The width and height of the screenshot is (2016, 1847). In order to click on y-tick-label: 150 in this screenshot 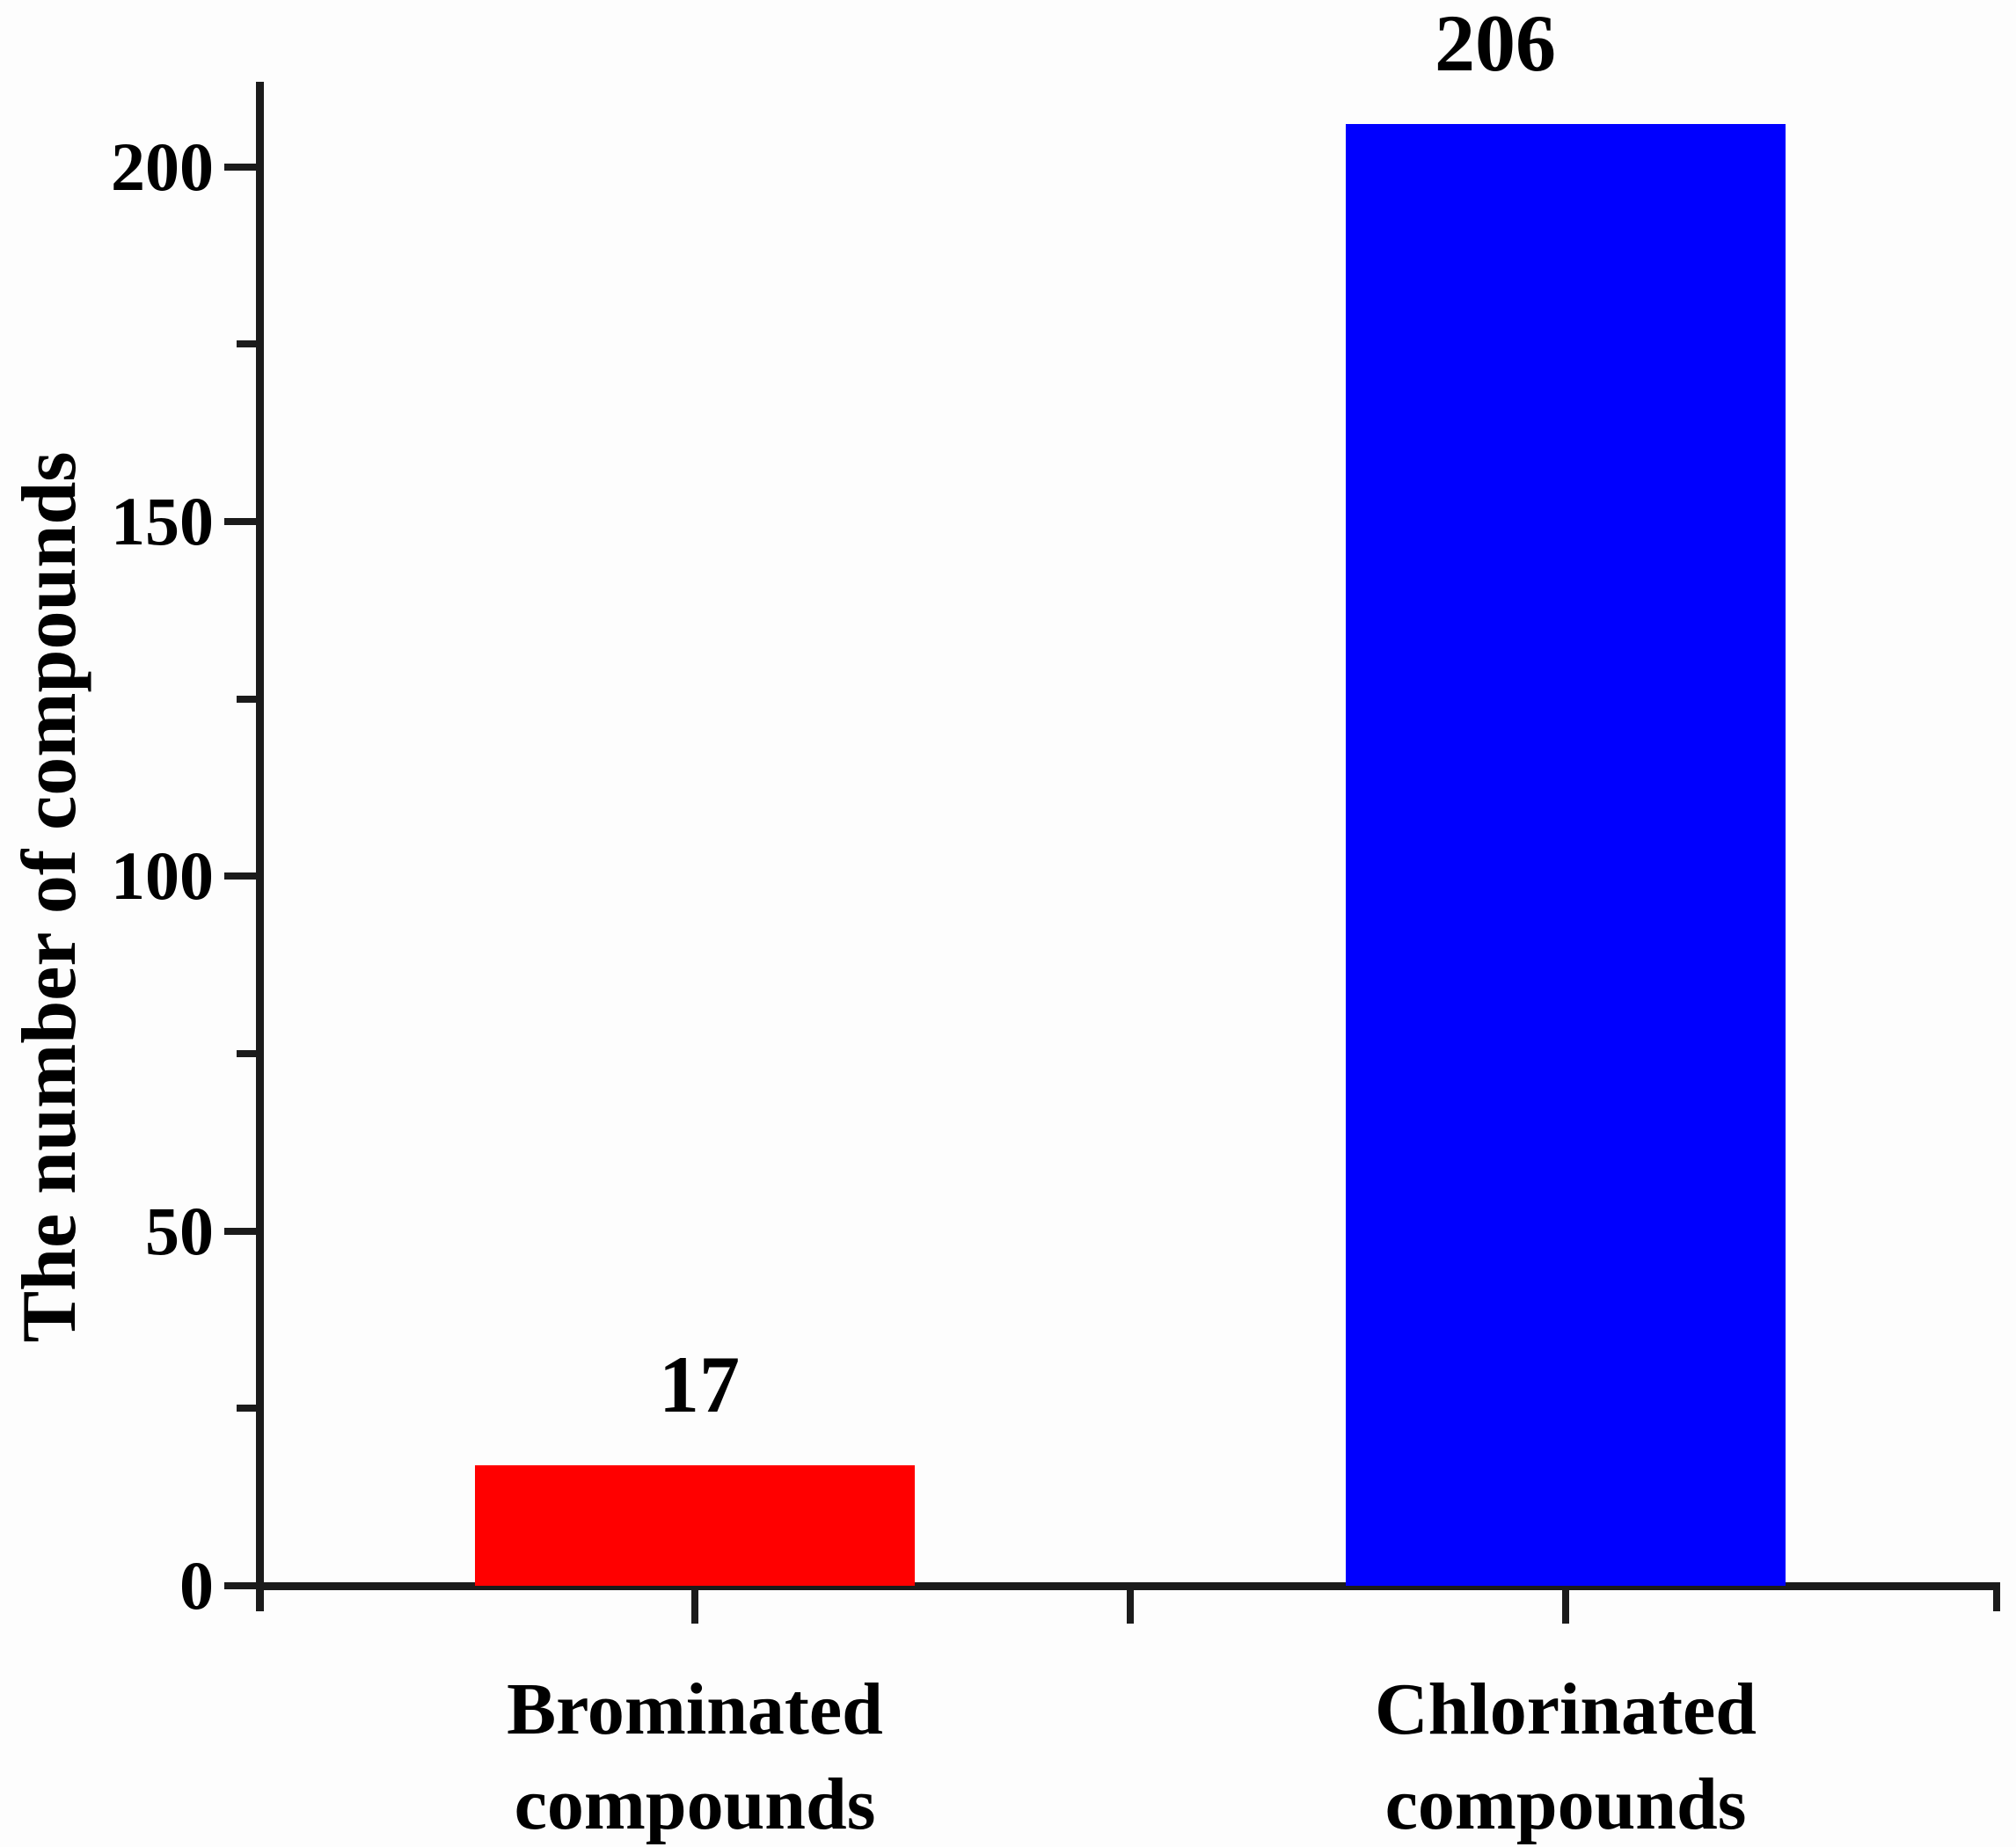, I will do `click(162, 521)`.